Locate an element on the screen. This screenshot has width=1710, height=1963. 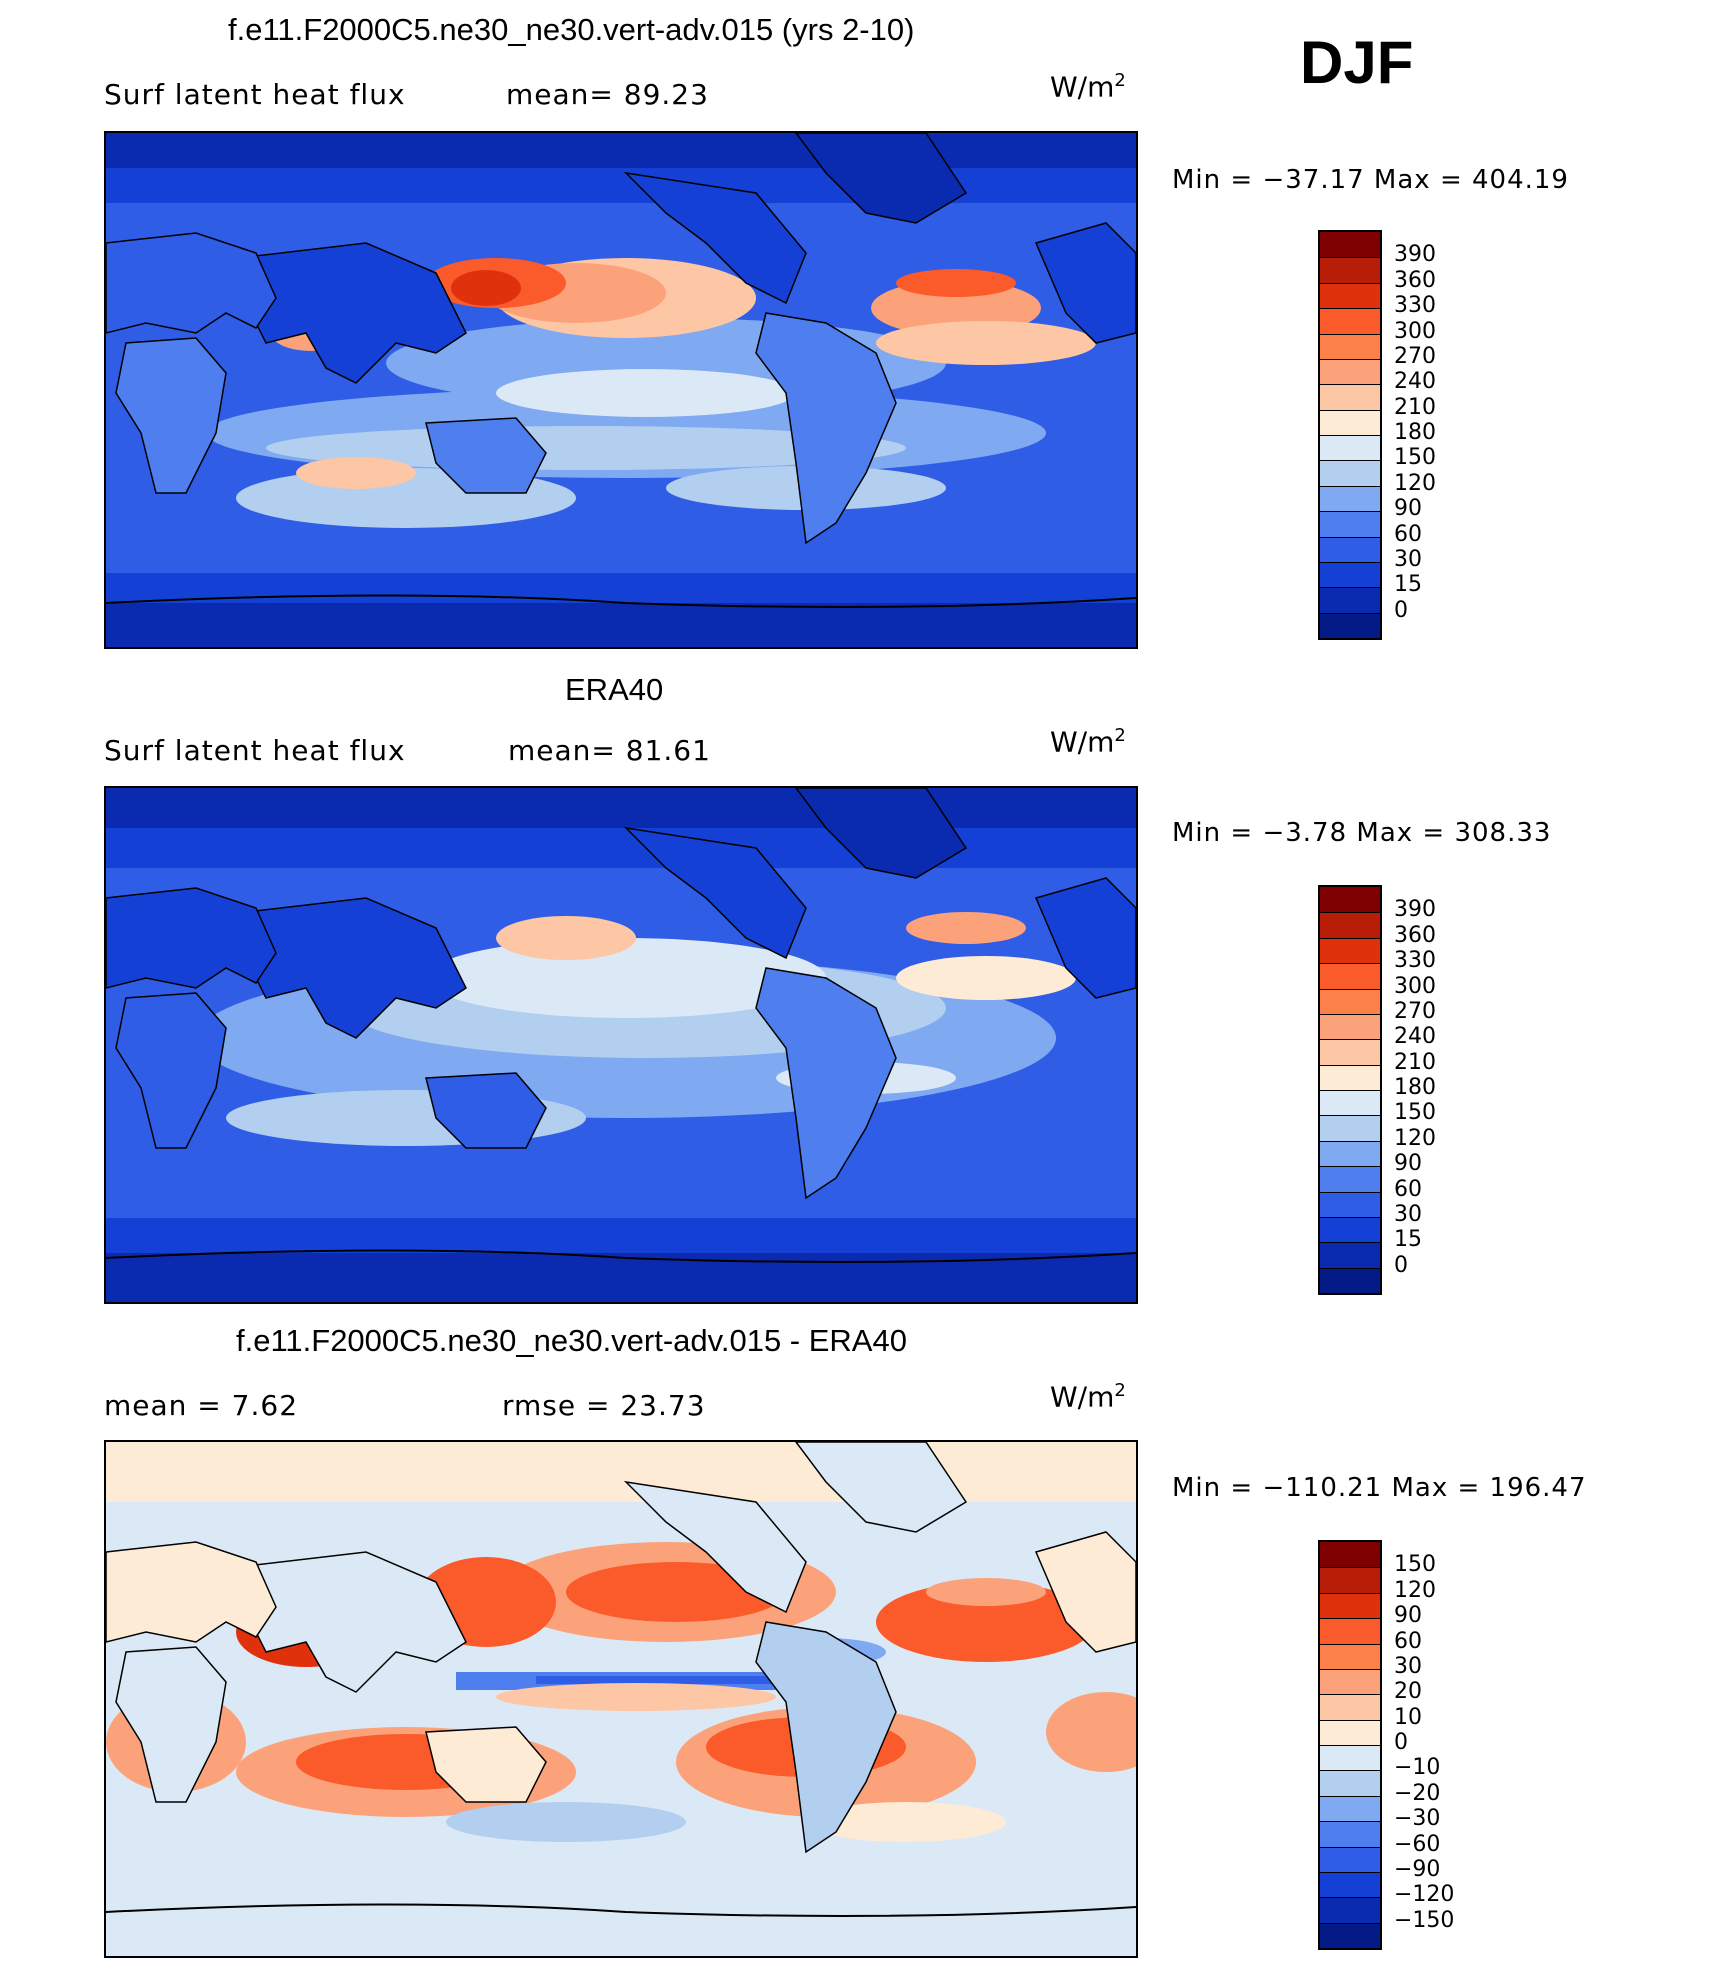
colorbar-label: −150 is located at coordinates (1424, 1920).